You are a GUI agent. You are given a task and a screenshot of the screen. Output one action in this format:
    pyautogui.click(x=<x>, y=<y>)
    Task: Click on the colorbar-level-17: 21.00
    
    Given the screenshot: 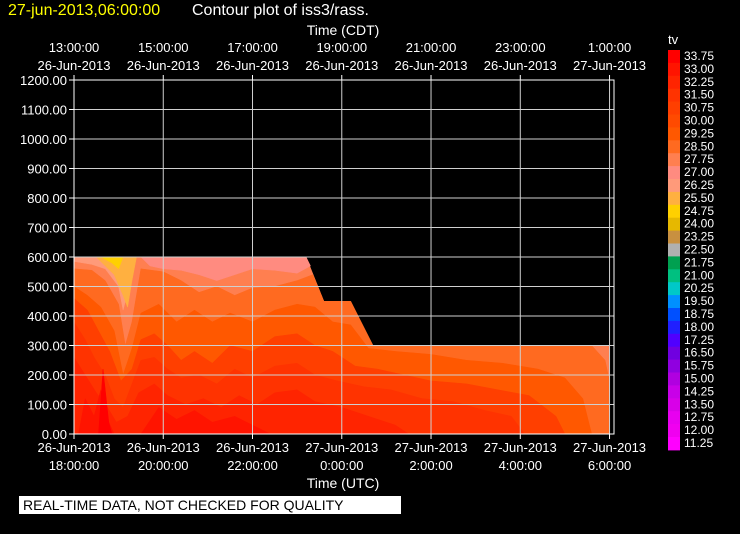 What is the action you would take?
    pyautogui.click(x=699, y=275)
    